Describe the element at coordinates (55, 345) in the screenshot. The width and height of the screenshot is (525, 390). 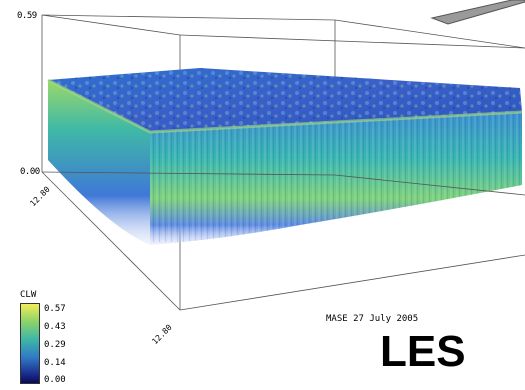
I see `legend-tick: 0.29` at that location.